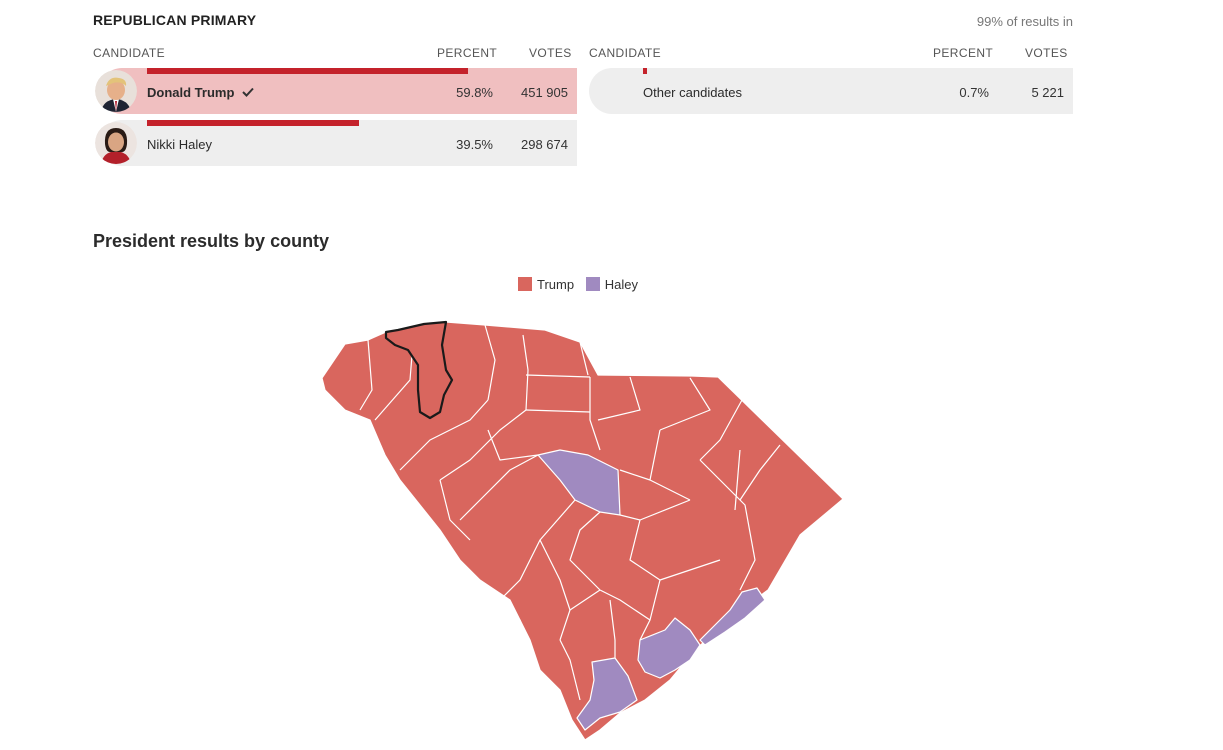 The height and width of the screenshot is (750, 1223). What do you see at coordinates (474, 144) in the screenshot?
I see `candidate-percent: 39.5%` at bounding box center [474, 144].